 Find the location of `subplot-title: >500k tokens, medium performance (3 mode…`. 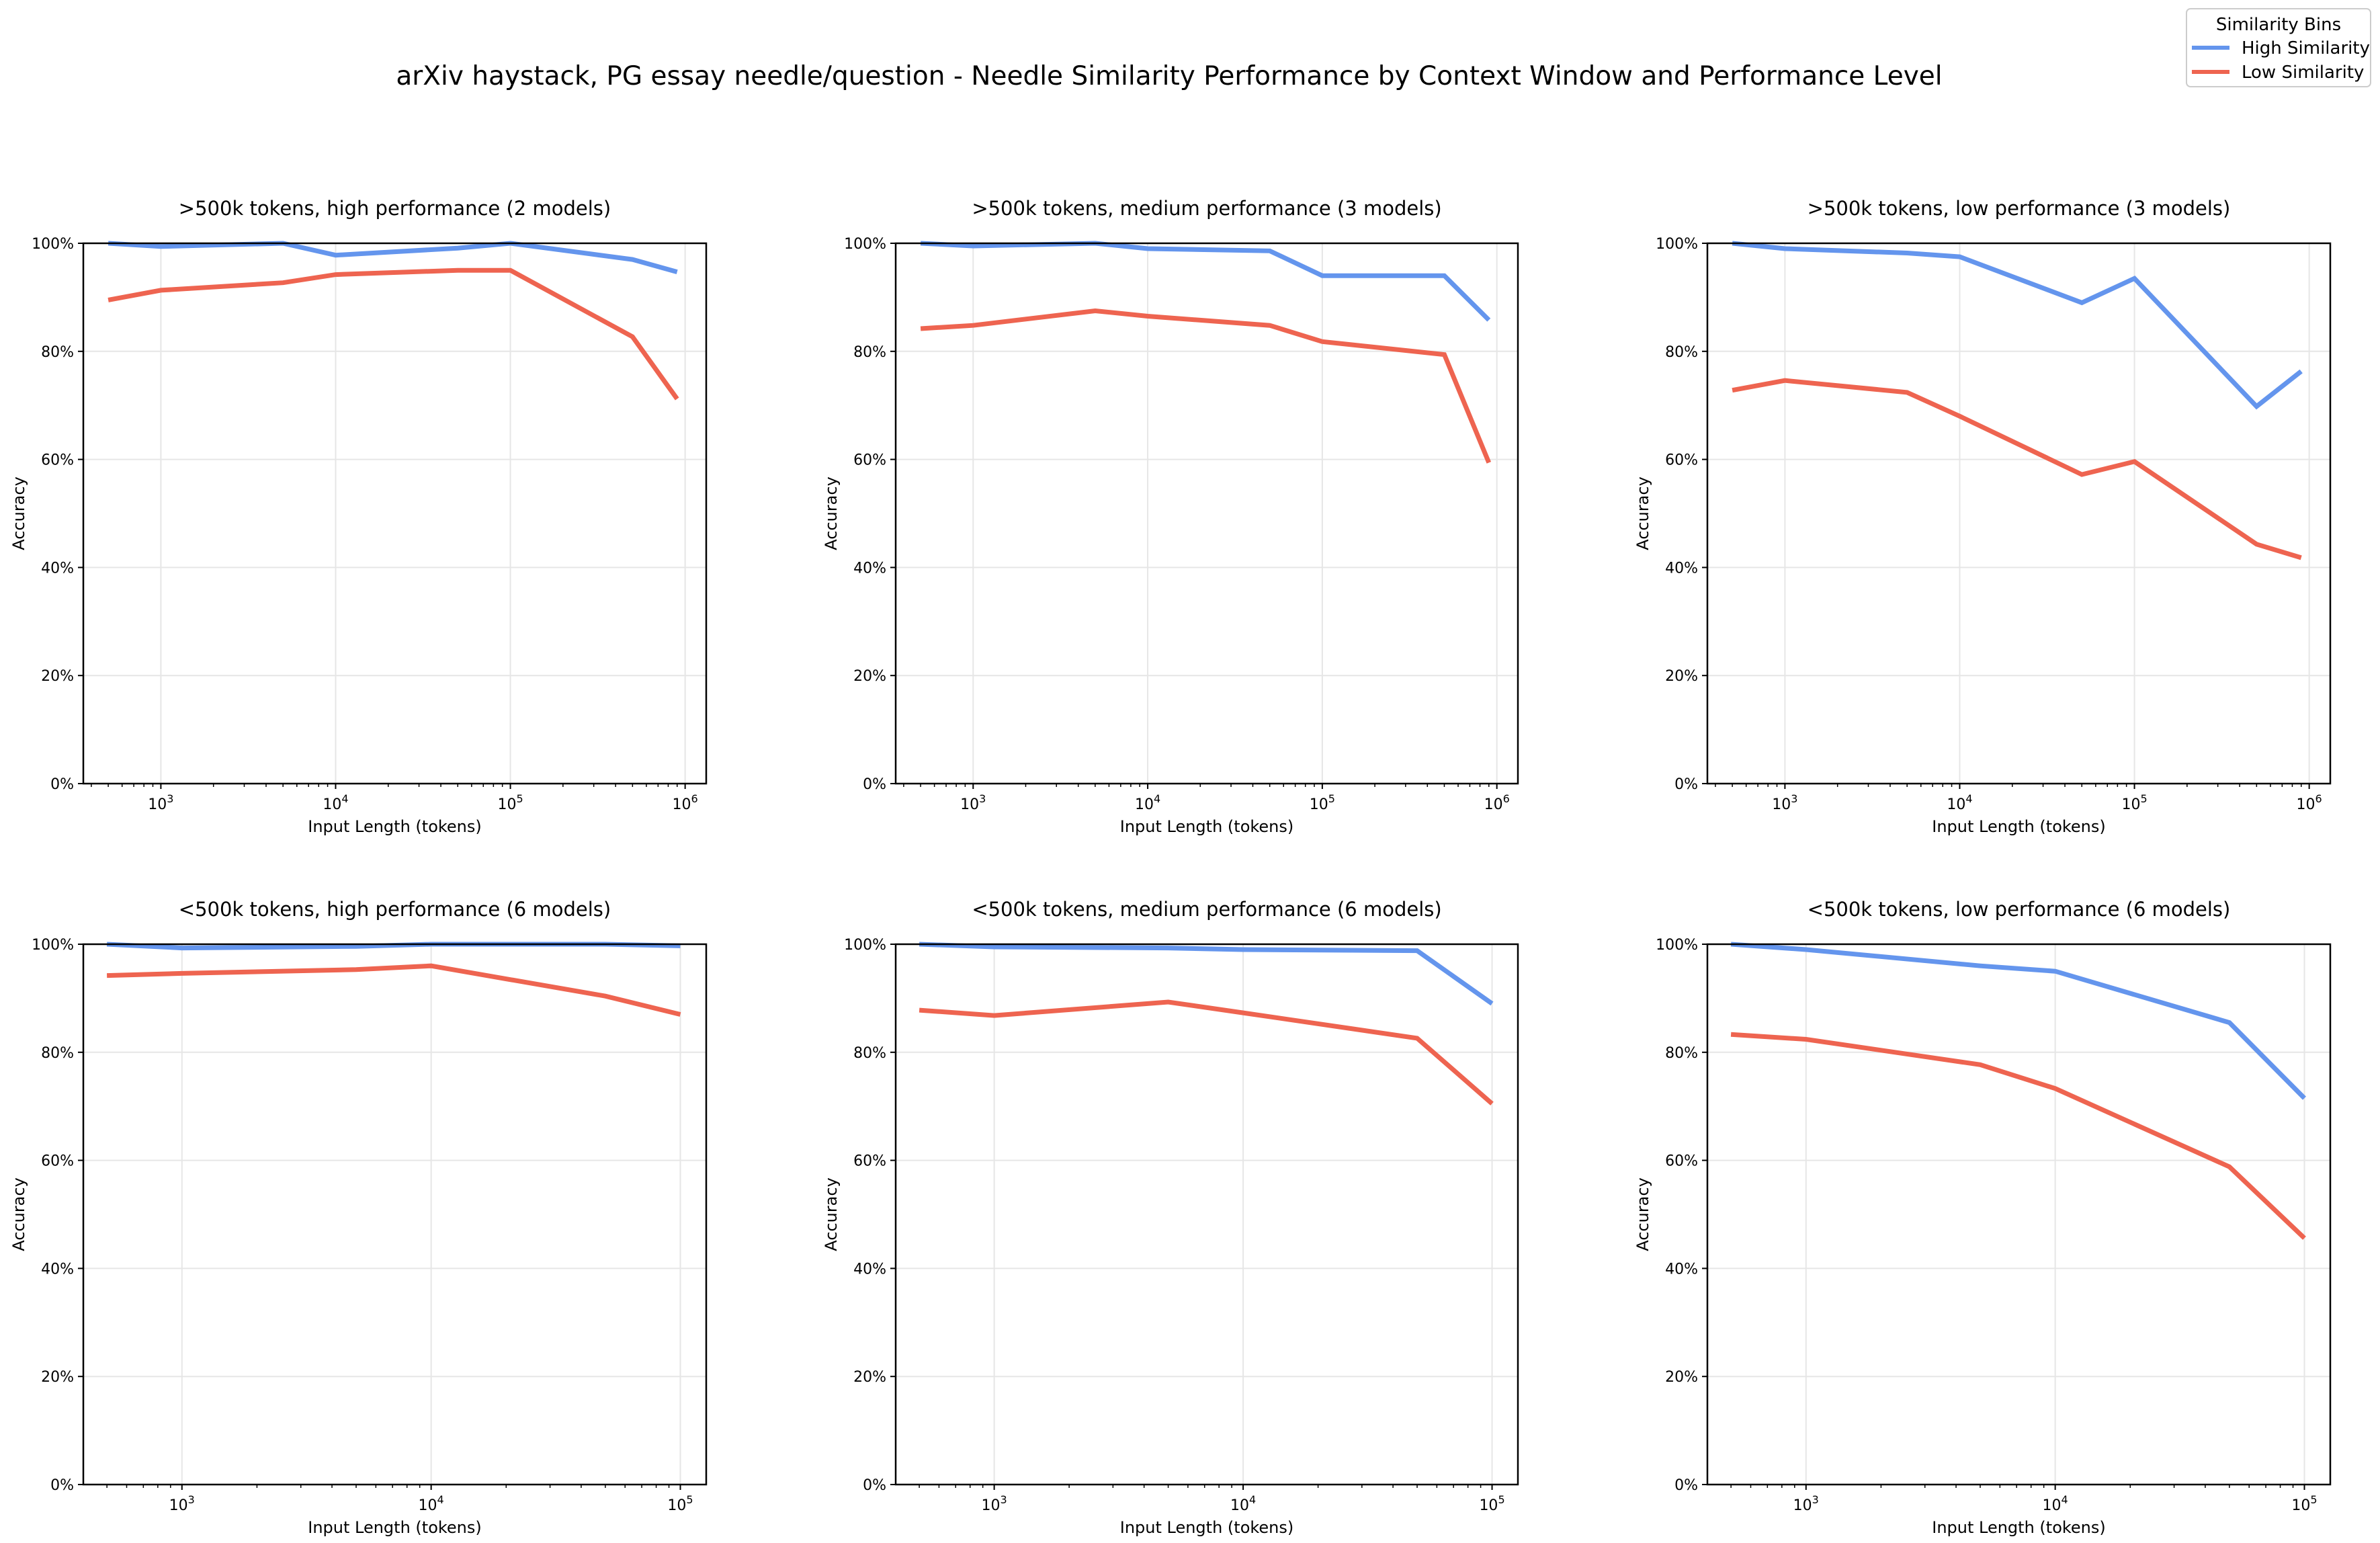

subplot-title: >500k tokens, medium performance (3 mode… is located at coordinates (1206, 208).